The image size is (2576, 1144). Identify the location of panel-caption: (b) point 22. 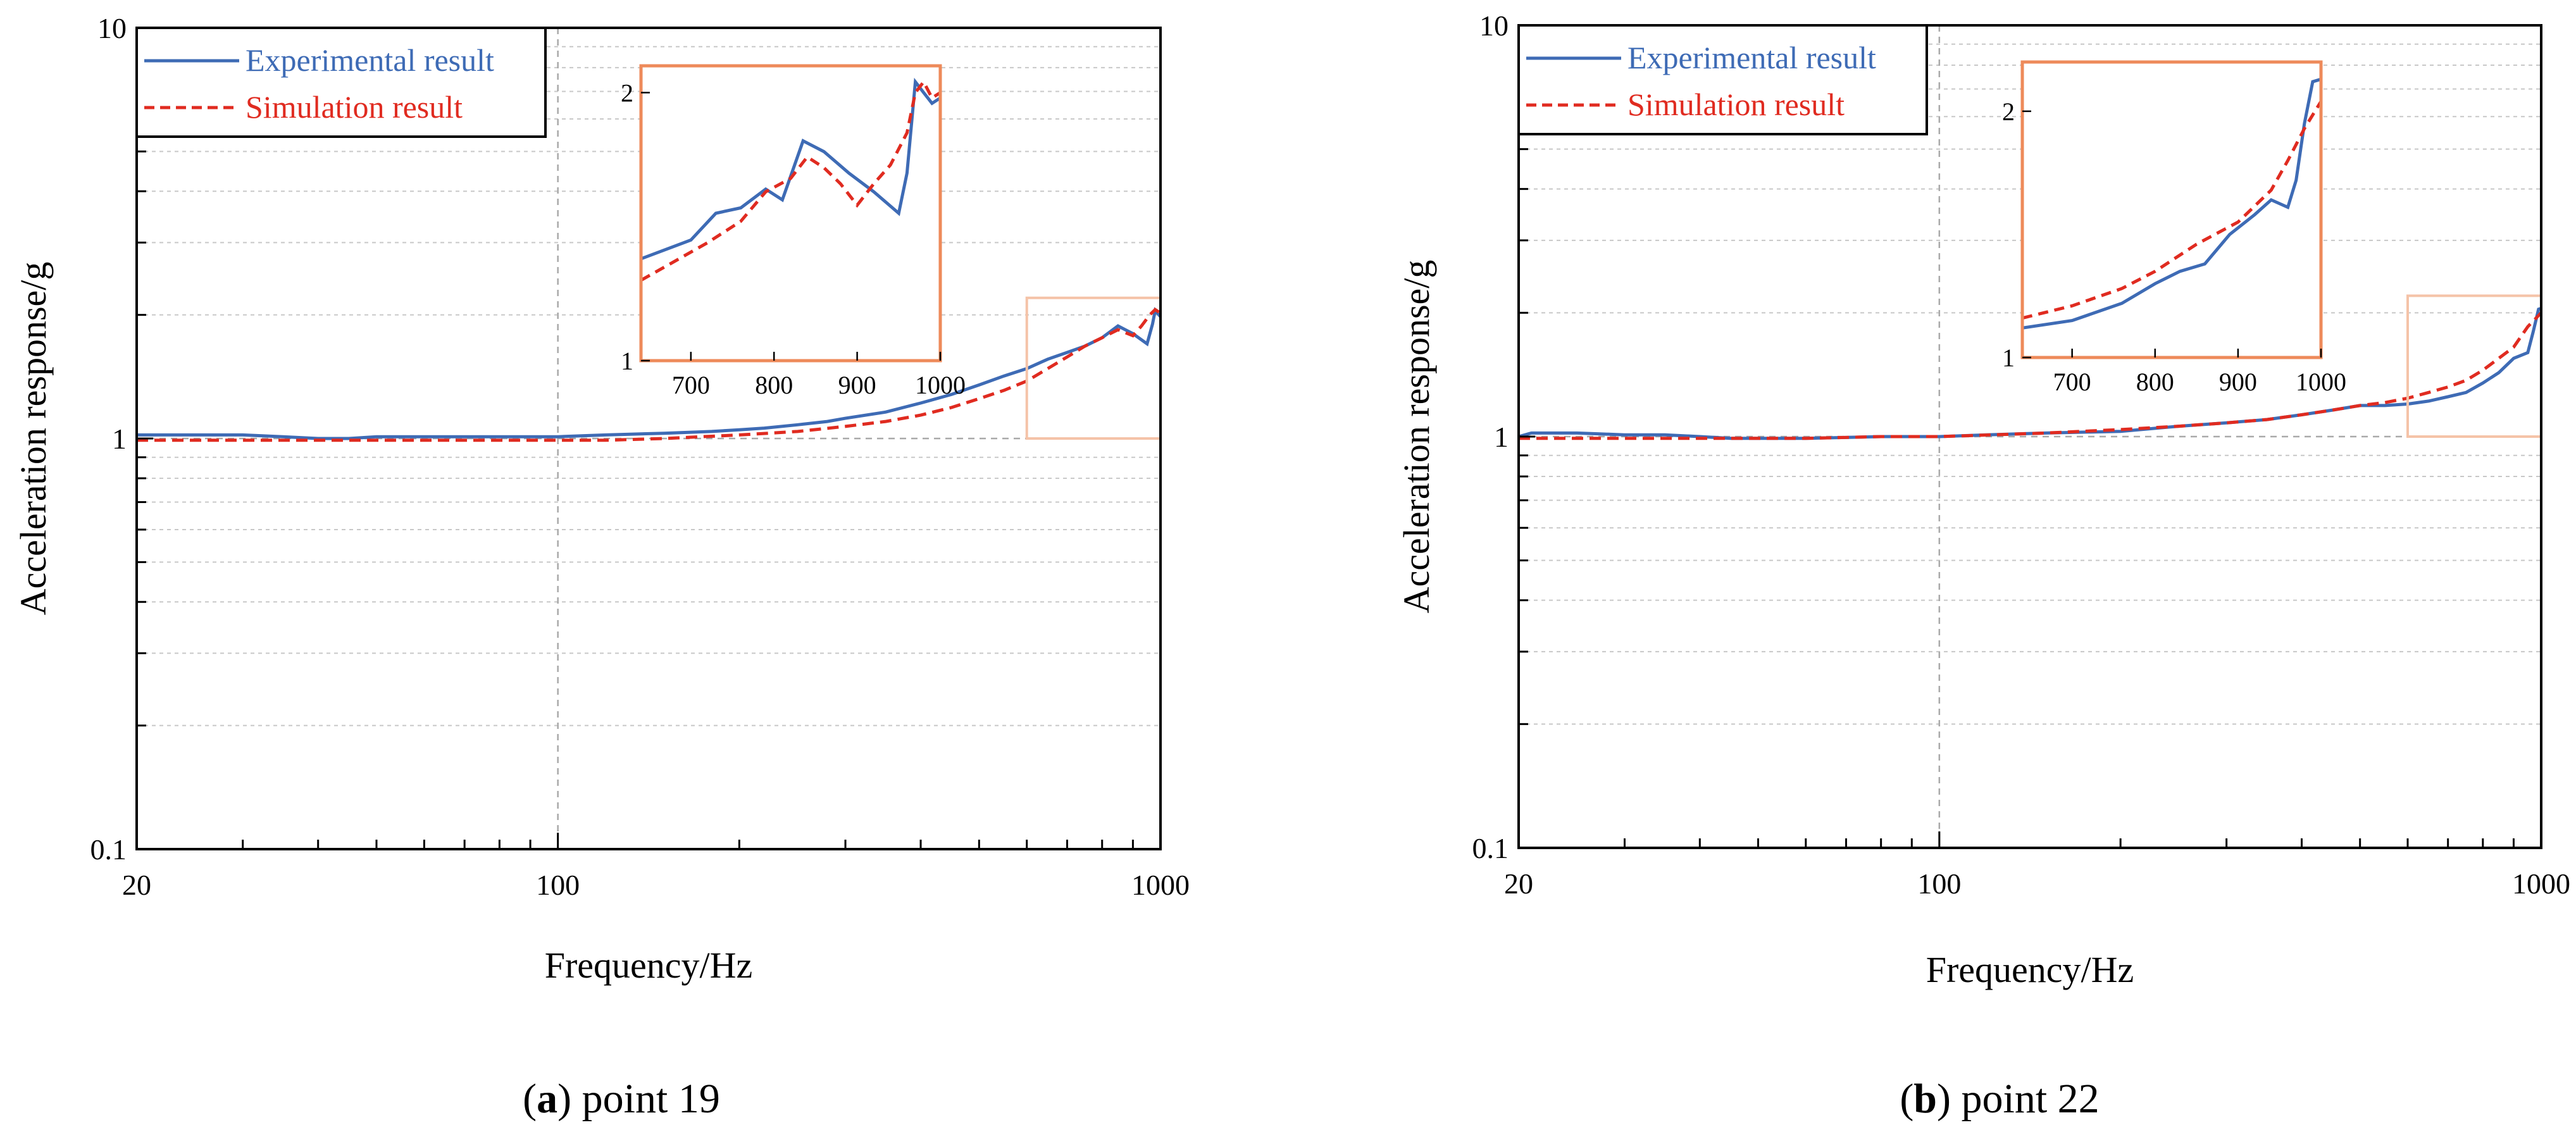
(1999, 1099).